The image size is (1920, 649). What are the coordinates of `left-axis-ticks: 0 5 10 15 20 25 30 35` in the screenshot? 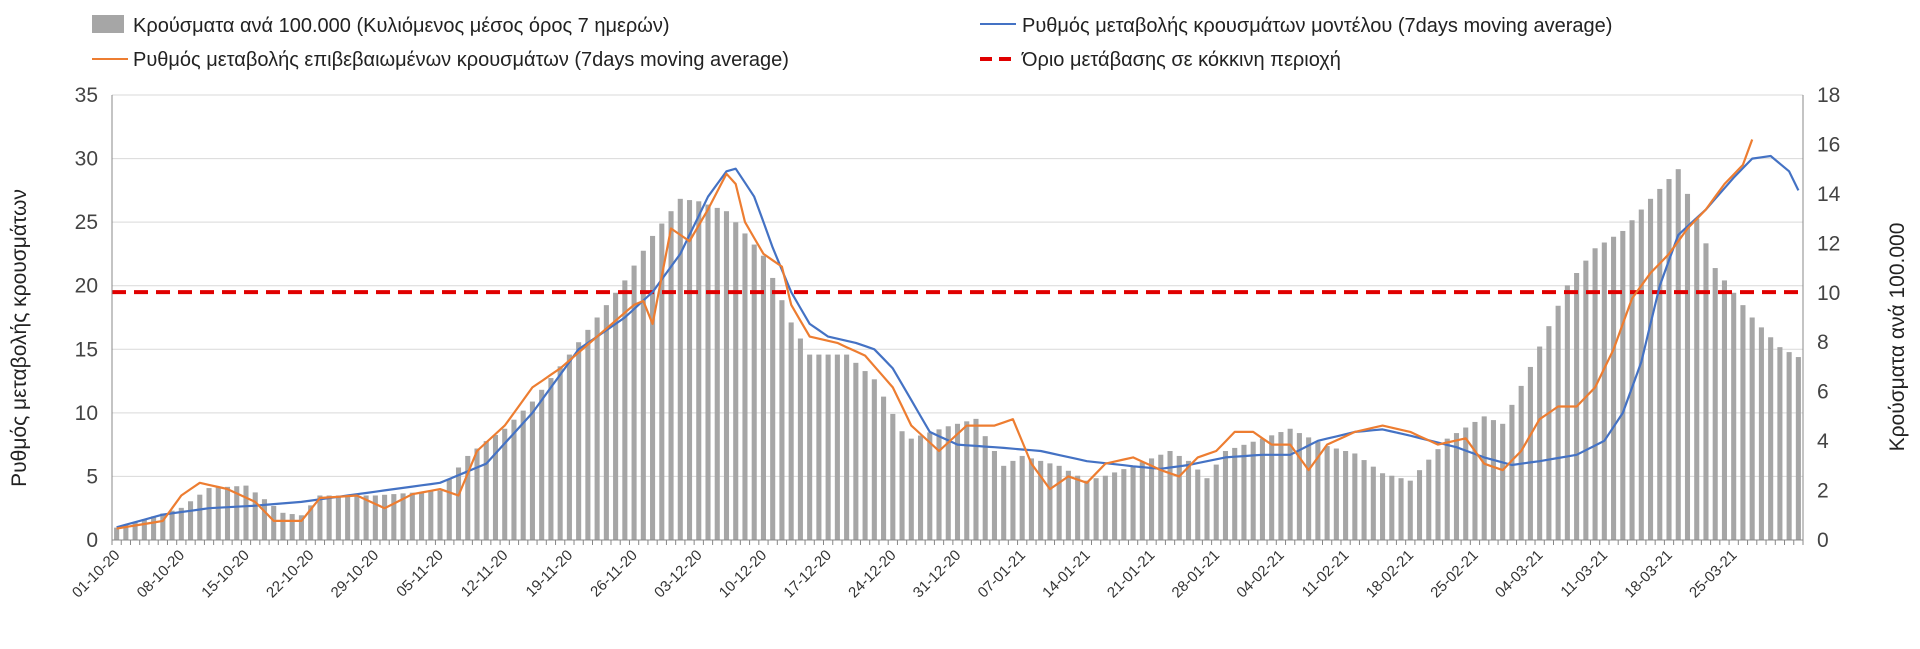 It's located at (86, 318).